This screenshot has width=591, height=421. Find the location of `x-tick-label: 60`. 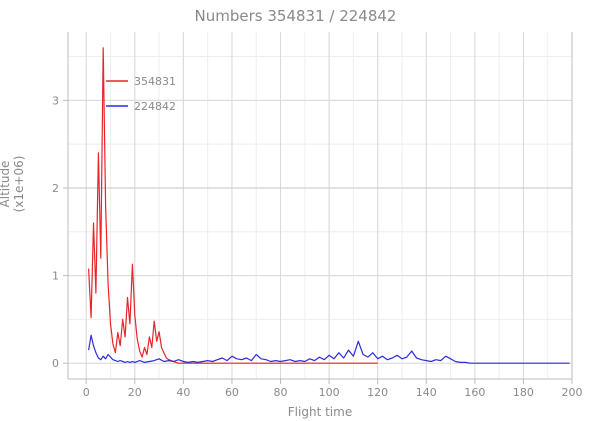

x-tick-label: 60 is located at coordinates (232, 392).